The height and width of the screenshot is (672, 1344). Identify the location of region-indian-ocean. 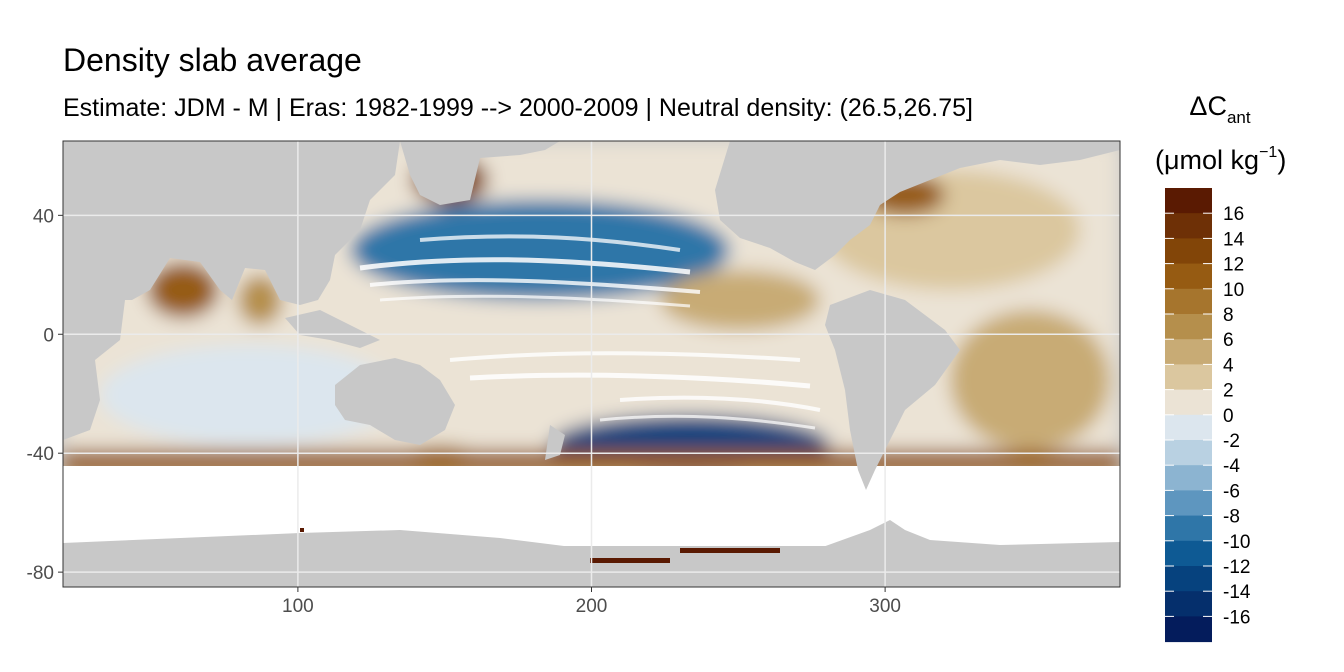
(250, 395).